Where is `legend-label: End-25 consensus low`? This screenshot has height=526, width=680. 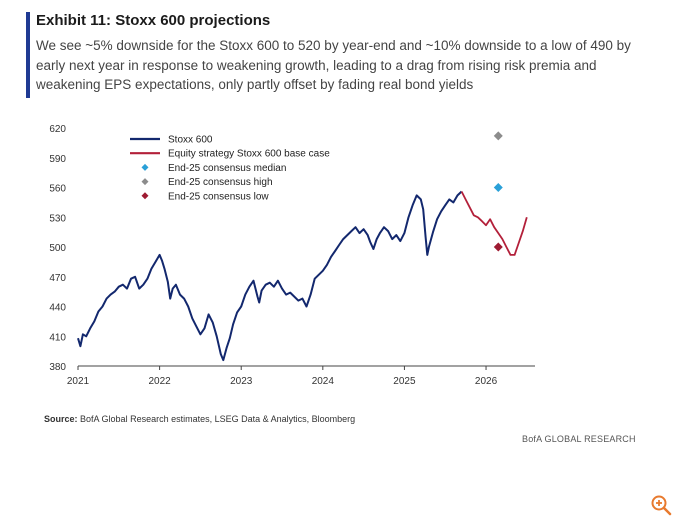 legend-label: End-25 consensus low is located at coordinates (218, 196).